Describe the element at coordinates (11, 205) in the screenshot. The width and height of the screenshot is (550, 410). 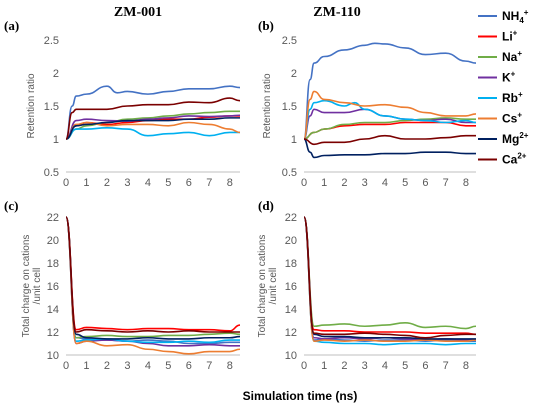
I see `panel-label-c: (c)` at that location.